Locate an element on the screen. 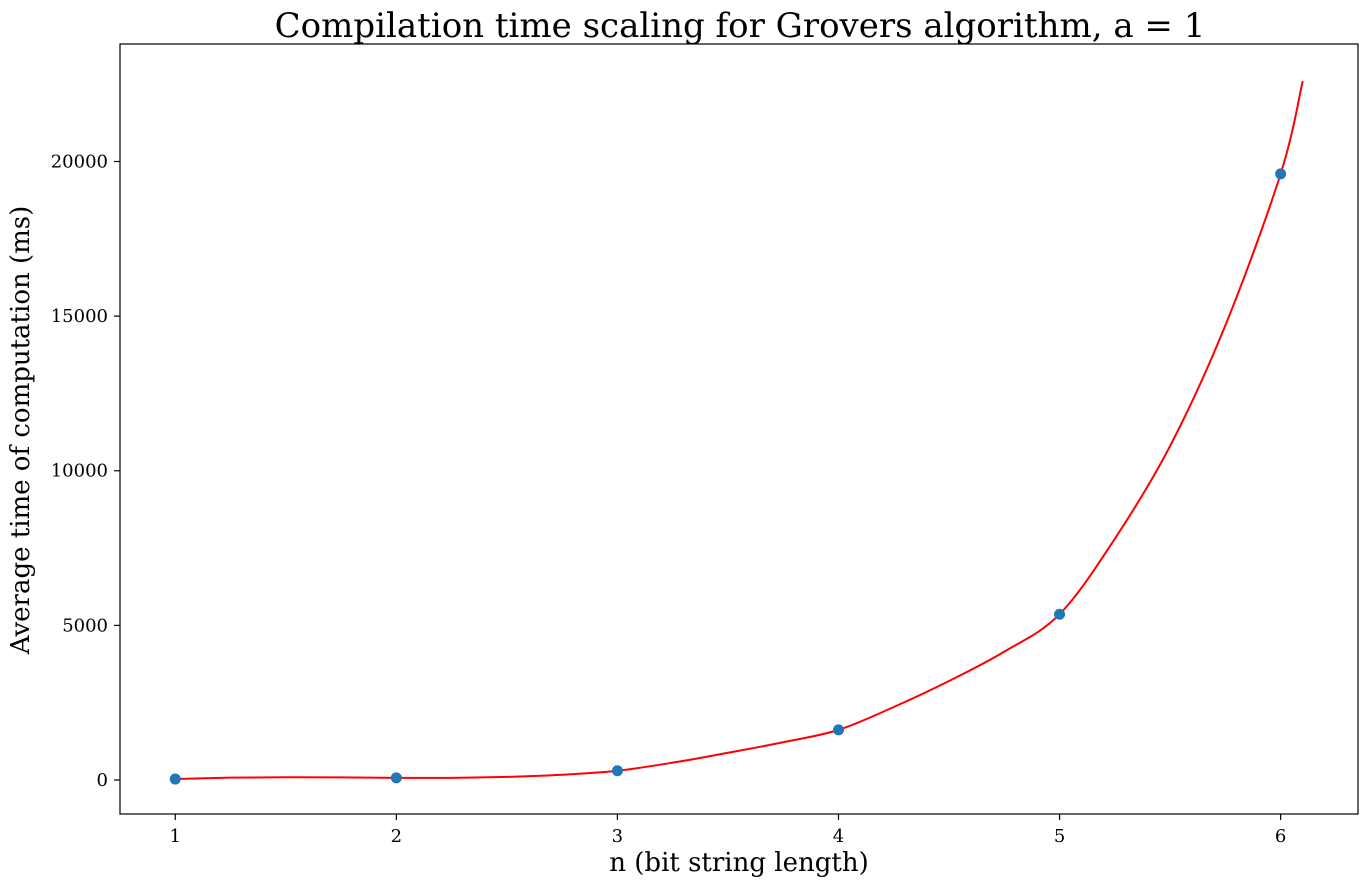 The width and height of the screenshot is (1368, 886). y-tick-label: 15000 is located at coordinates (79, 316).